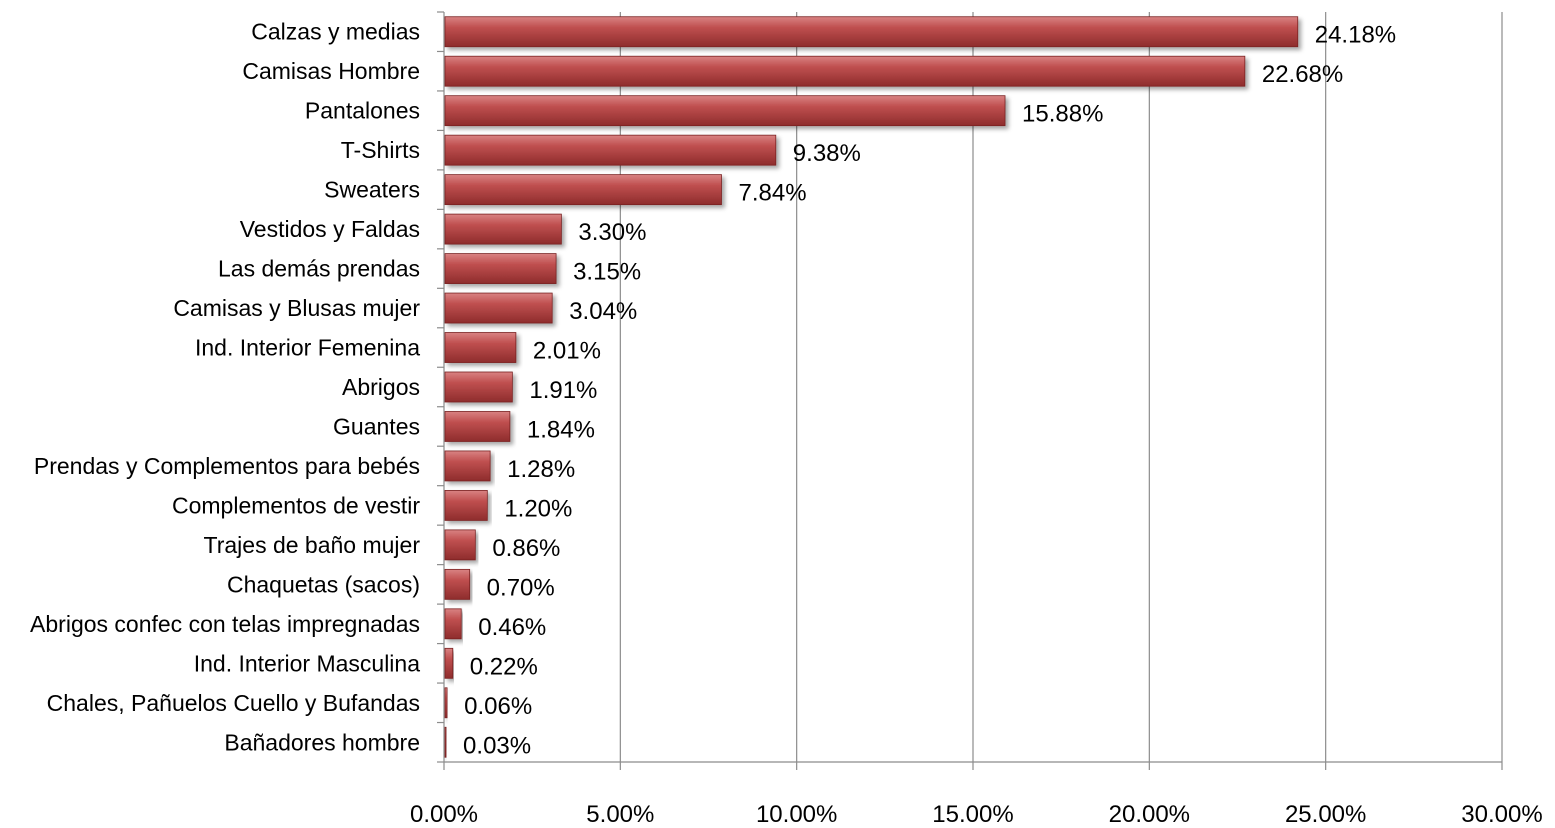 This screenshot has width=1555, height=828. Describe the element at coordinates (330, 229) in the screenshot. I see `category-label: Vestidos y Faldas` at that location.